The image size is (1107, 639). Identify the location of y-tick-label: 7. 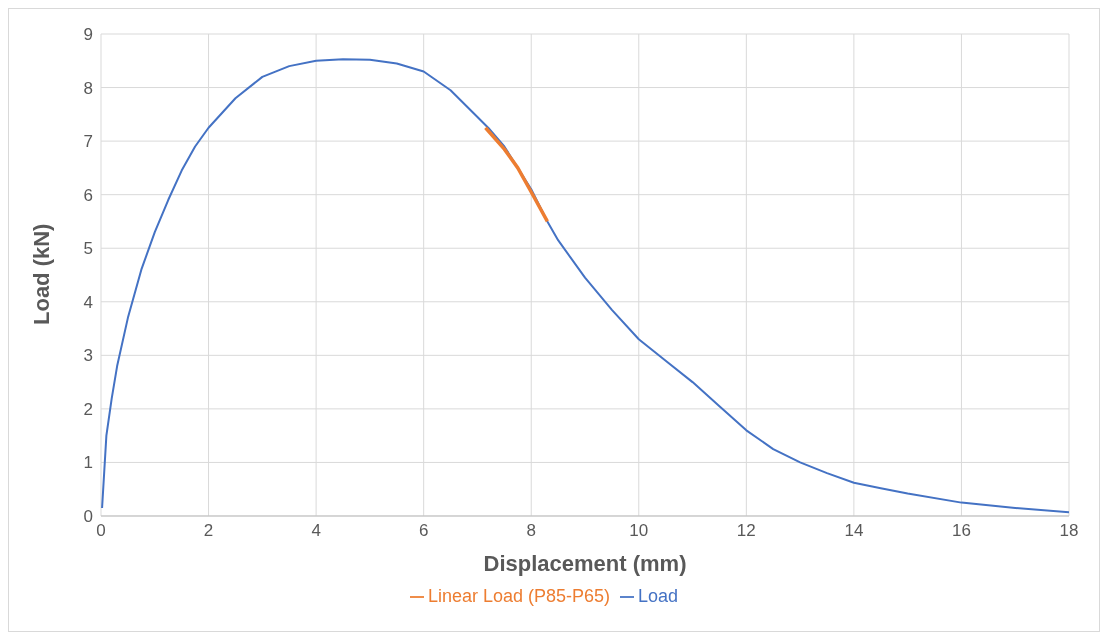
(88, 142).